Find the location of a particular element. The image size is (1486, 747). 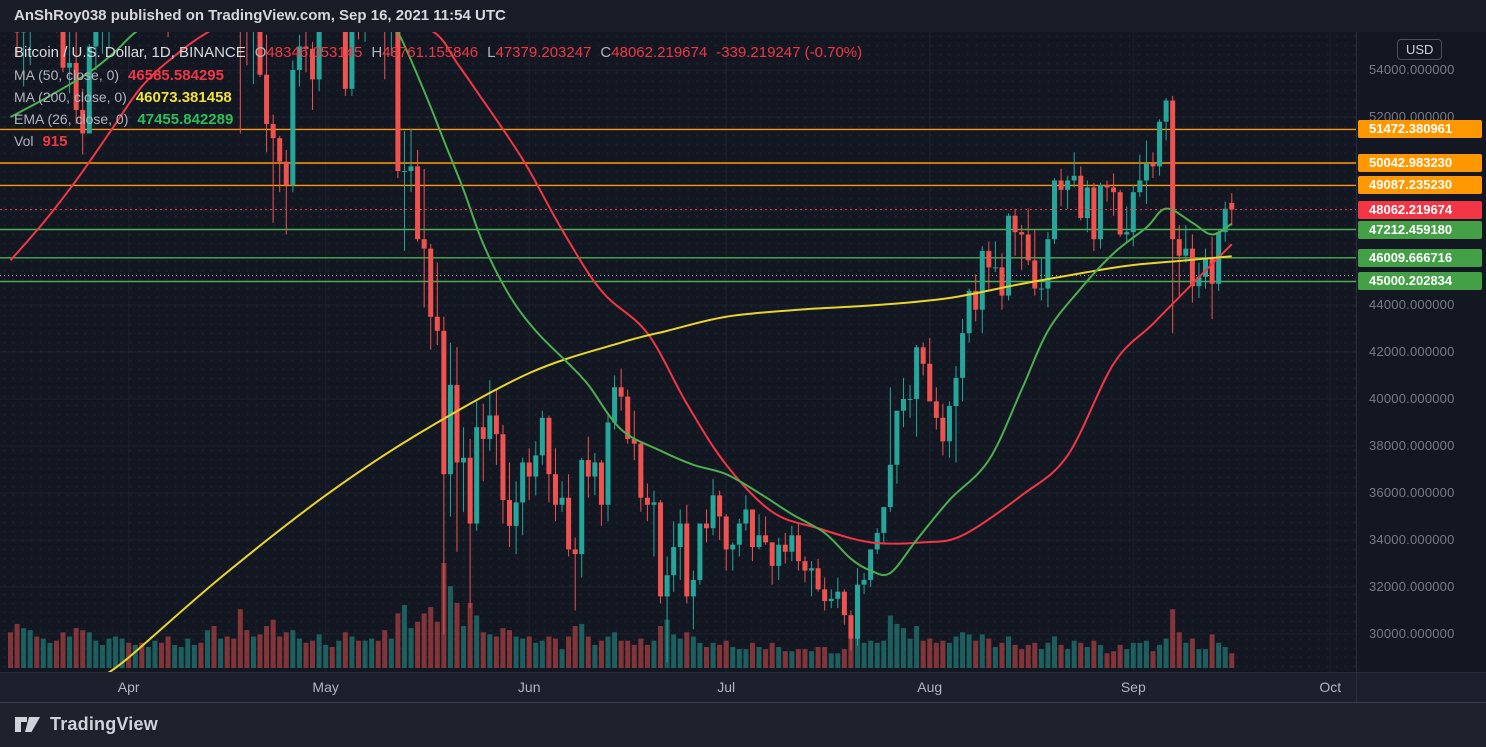

footer: TradingView is located at coordinates (743, 725).